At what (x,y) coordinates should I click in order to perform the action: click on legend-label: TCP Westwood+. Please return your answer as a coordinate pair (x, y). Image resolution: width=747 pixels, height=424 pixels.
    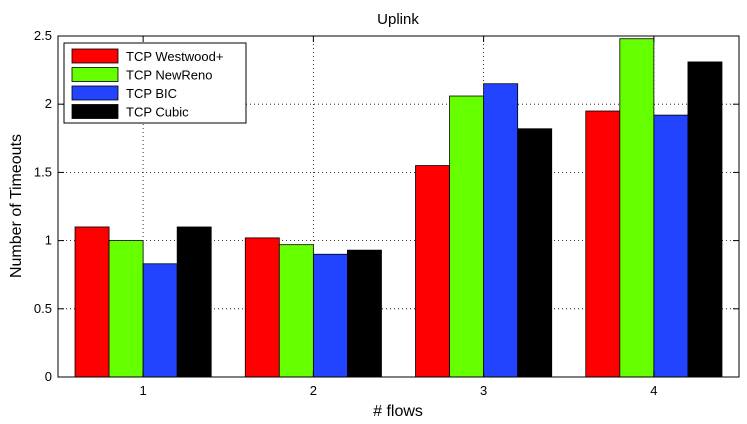
    Looking at the image, I should click on (174, 56).